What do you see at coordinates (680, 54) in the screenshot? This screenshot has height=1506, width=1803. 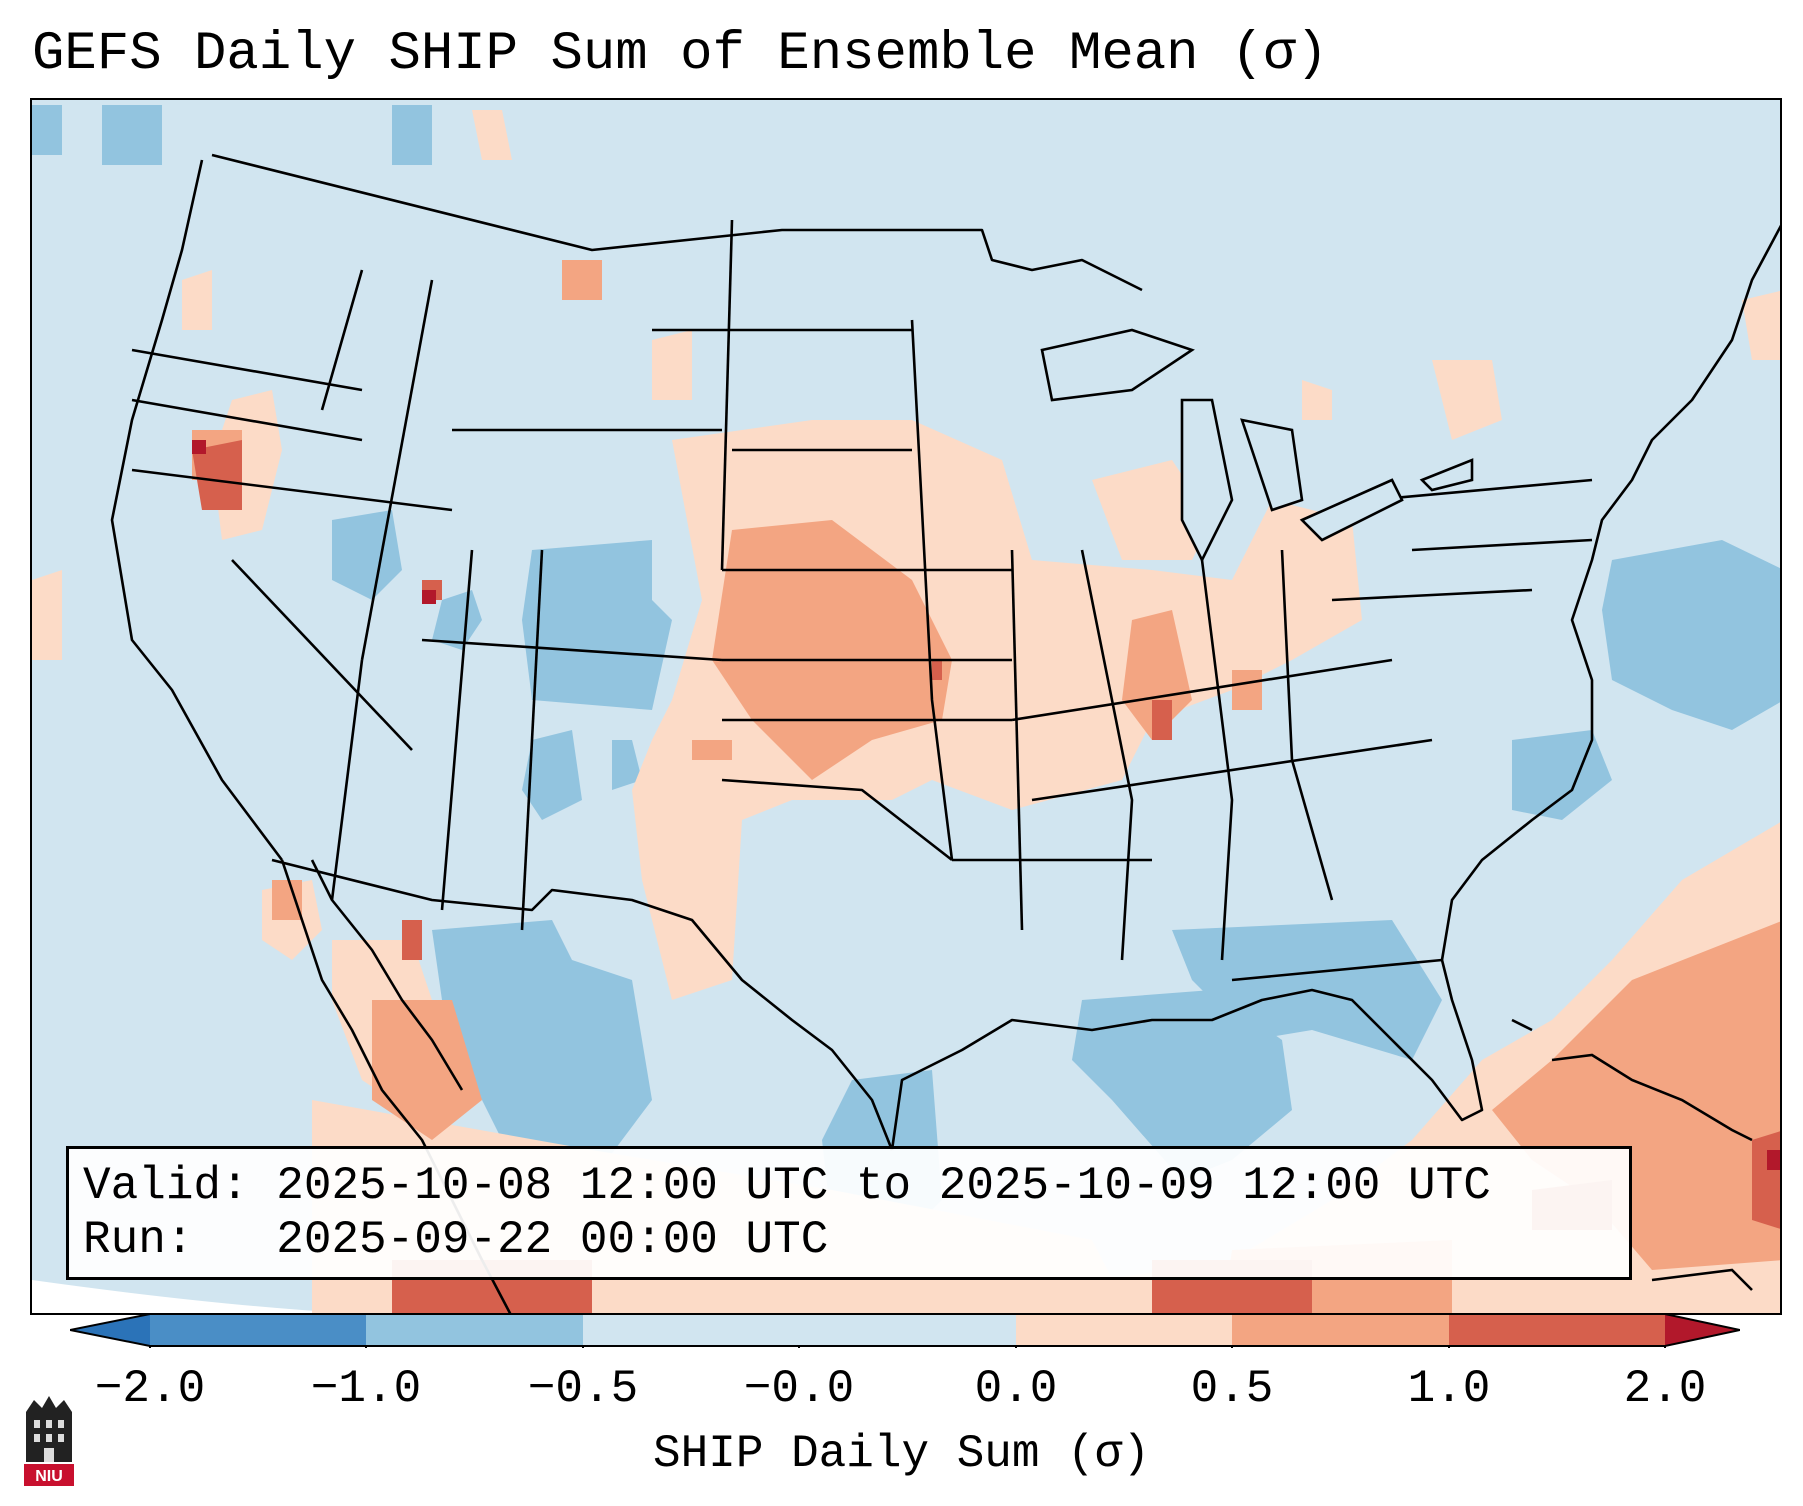 I see `map-title: GEFS Daily SHIP Sum of Ensemble Mean (σ)` at bounding box center [680, 54].